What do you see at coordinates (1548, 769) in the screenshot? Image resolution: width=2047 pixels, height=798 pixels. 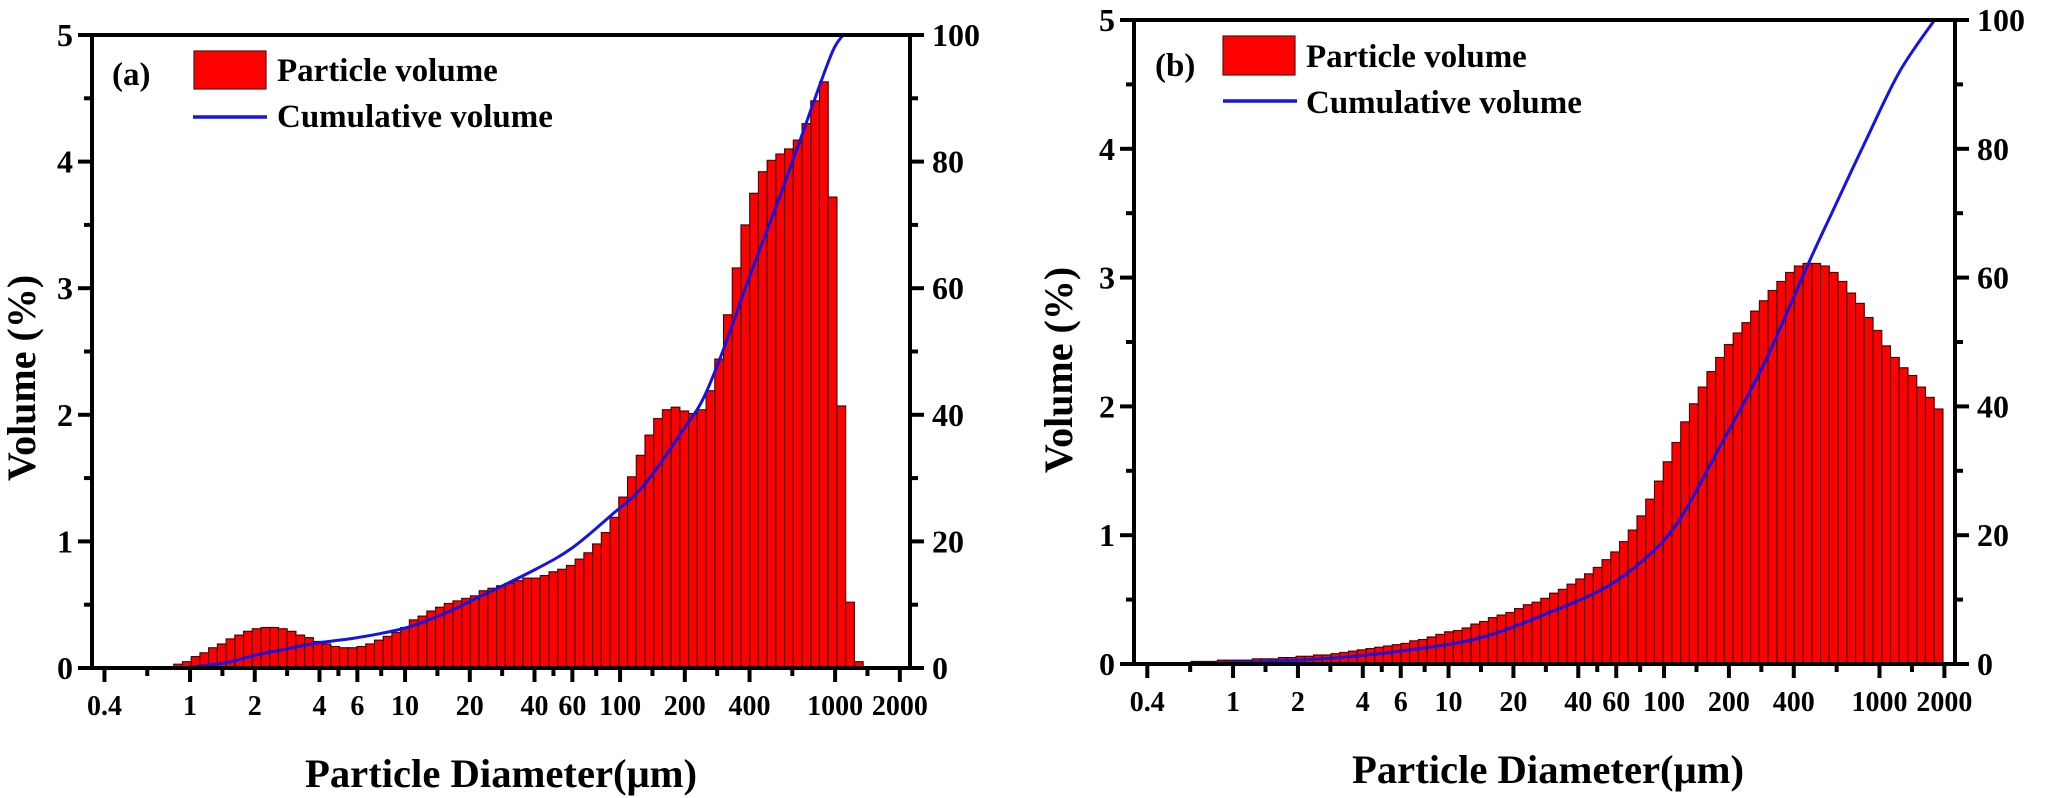 I see `x-axis-title-b: Particle Diameter(μm)` at bounding box center [1548, 769].